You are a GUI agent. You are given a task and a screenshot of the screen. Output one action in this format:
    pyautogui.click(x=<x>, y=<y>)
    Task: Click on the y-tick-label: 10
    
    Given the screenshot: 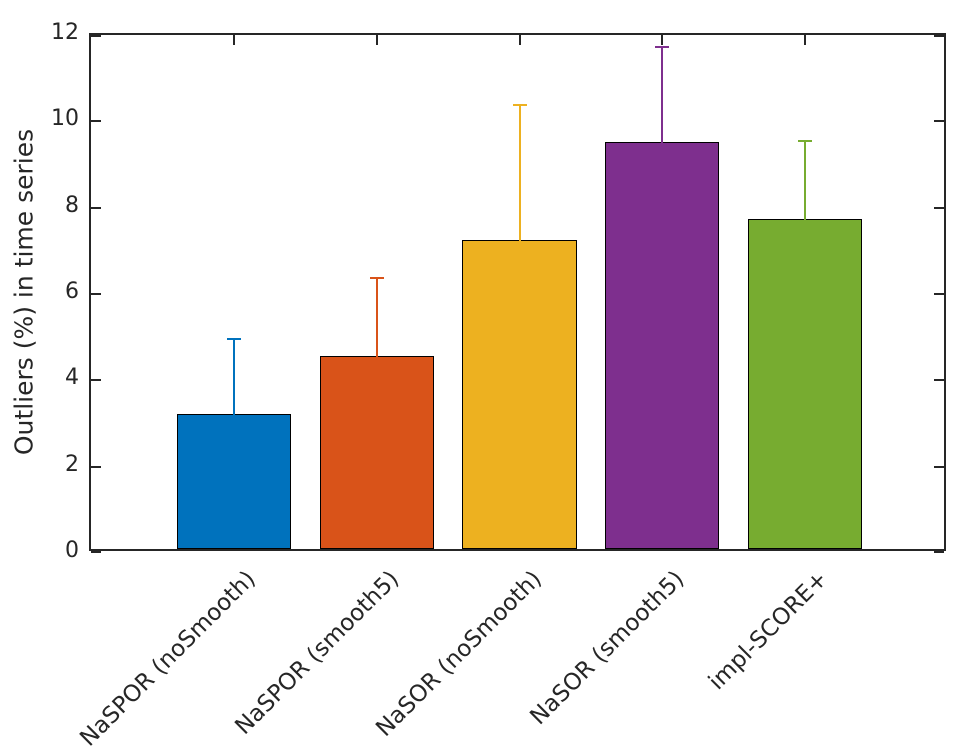 What is the action you would take?
    pyautogui.click(x=65, y=119)
    